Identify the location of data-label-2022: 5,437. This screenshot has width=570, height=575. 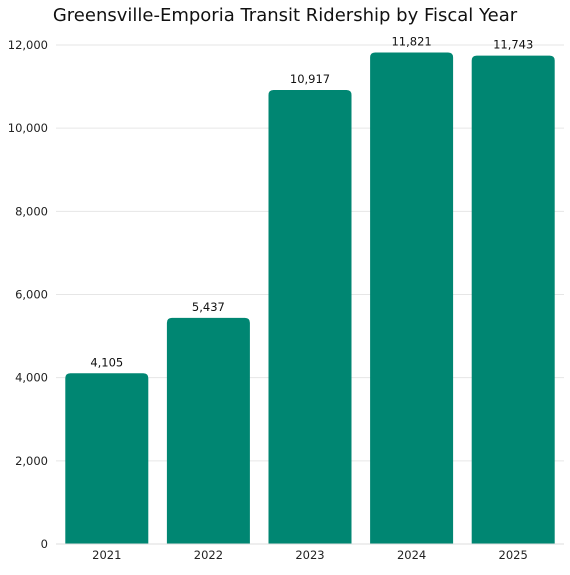
(208, 307).